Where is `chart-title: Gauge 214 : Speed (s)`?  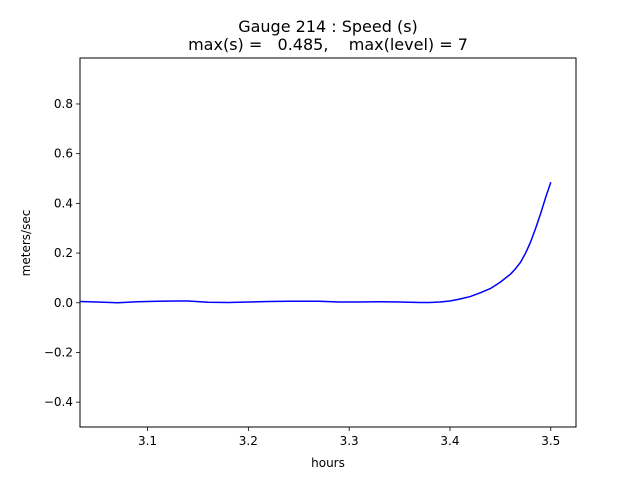
chart-title: Gauge 214 : Speed (s) is located at coordinates (328, 26).